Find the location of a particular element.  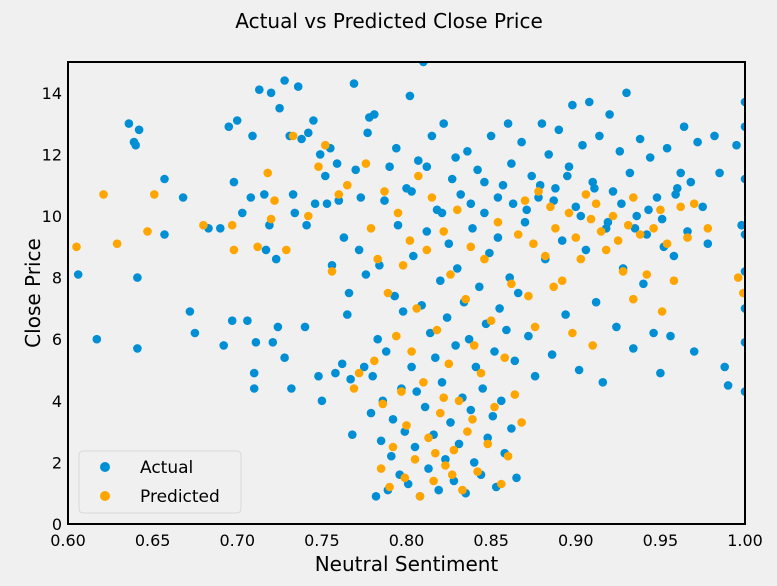

legend-label: Actual is located at coordinates (166, 468).